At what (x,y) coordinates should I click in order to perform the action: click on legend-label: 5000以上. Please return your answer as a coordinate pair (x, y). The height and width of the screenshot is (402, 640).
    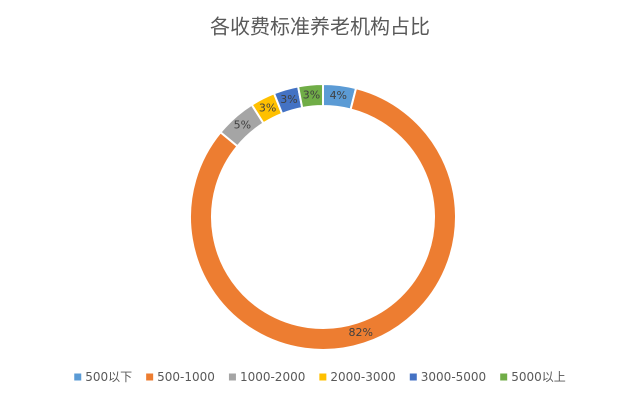
    Looking at the image, I should click on (538, 377).